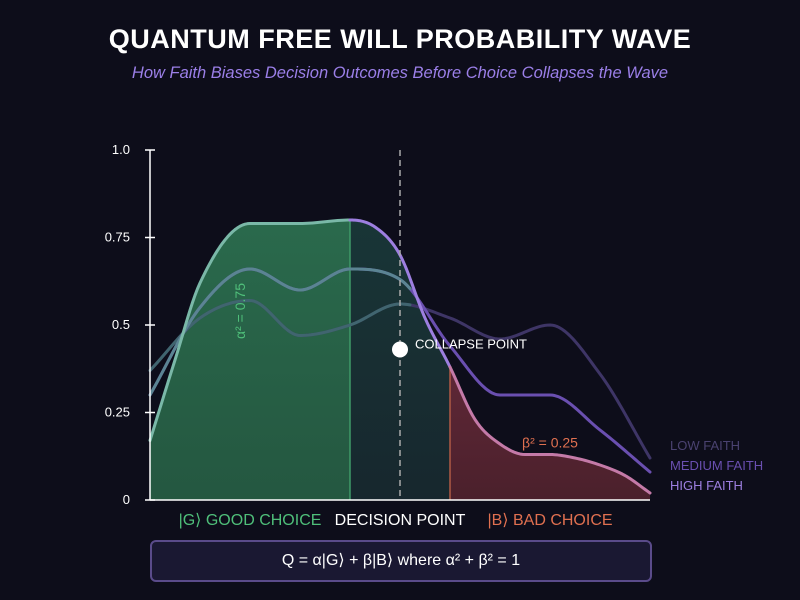 The image size is (800, 600). Describe the element at coordinates (400, 520) in the screenshot. I see `x-category-label: DECISION POINT` at that location.